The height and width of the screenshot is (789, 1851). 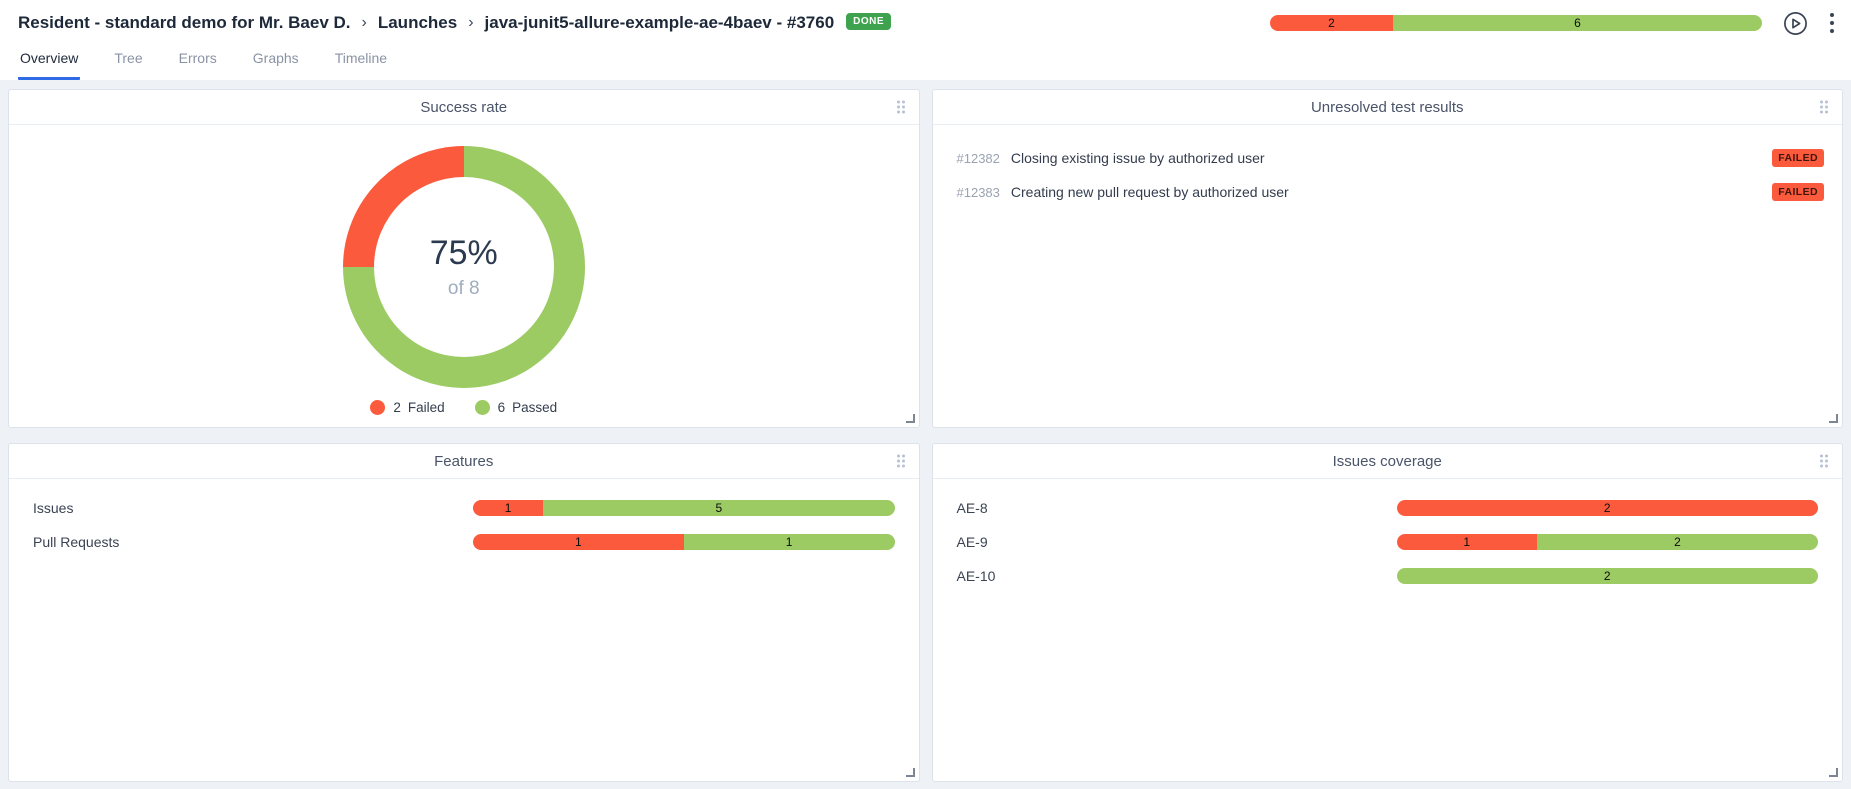 What do you see at coordinates (53, 508) in the screenshot?
I see `bar-row-label: Issues` at bounding box center [53, 508].